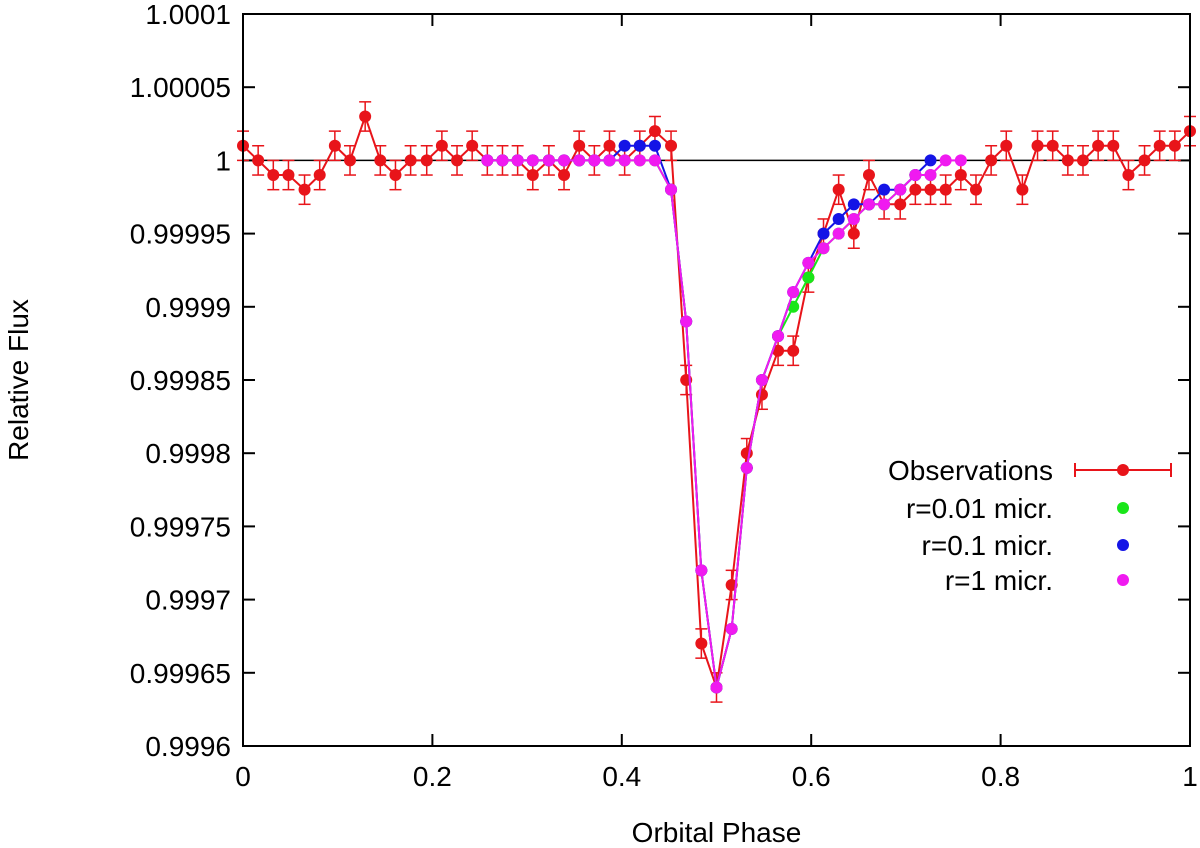 Image resolution: width=1200 pixels, height=848 pixels. Describe the element at coordinates (243, 776) in the screenshot. I see `x-tick-label: 0` at that location.